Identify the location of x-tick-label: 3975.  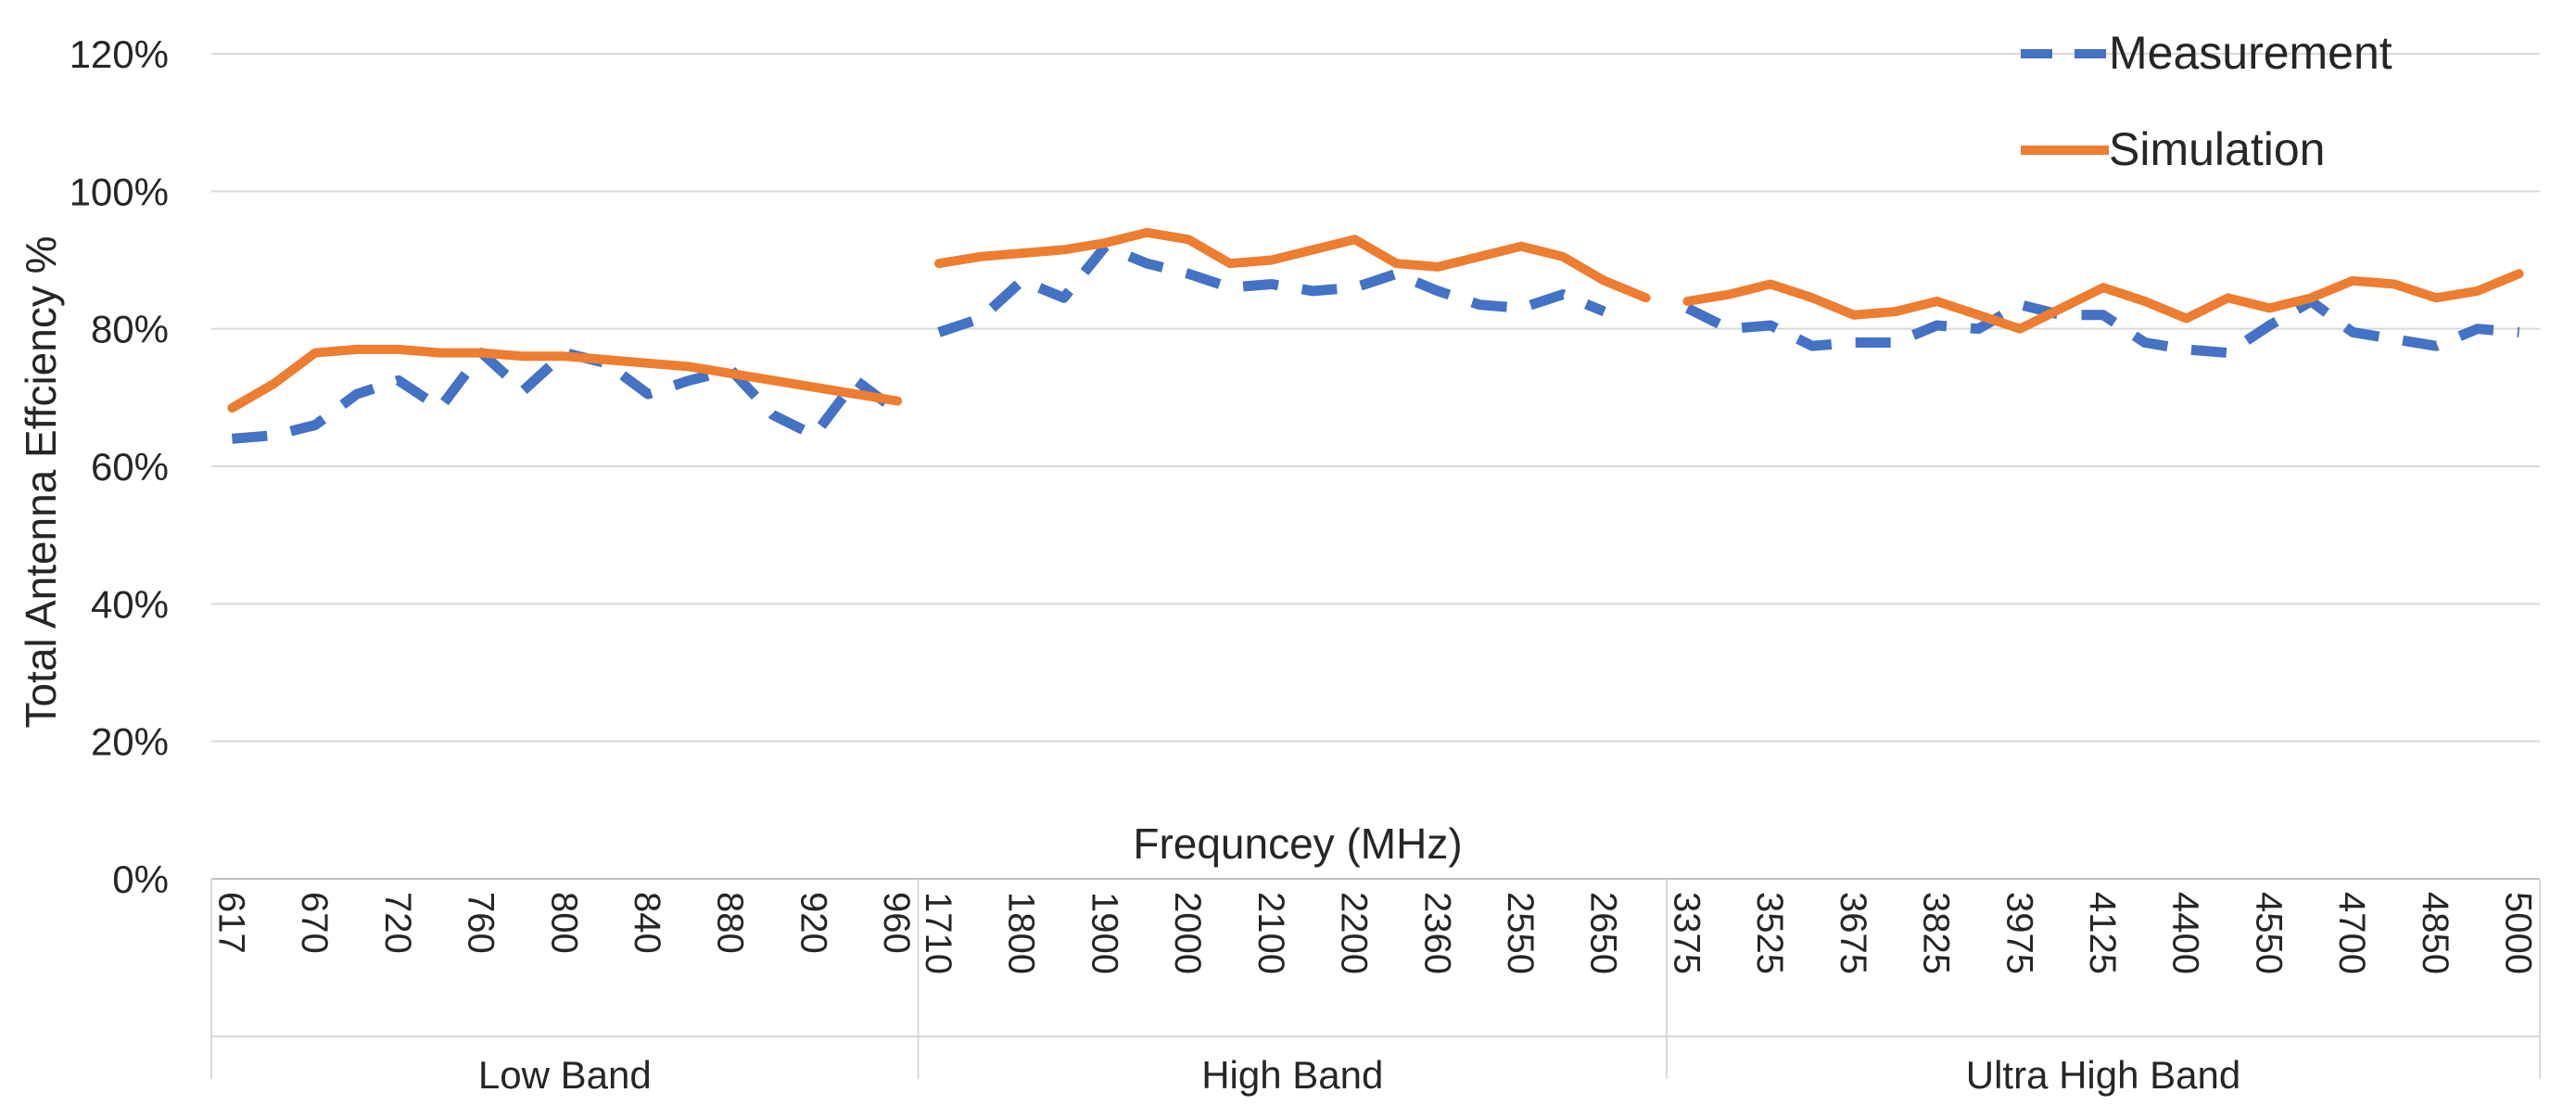
(2019, 933).